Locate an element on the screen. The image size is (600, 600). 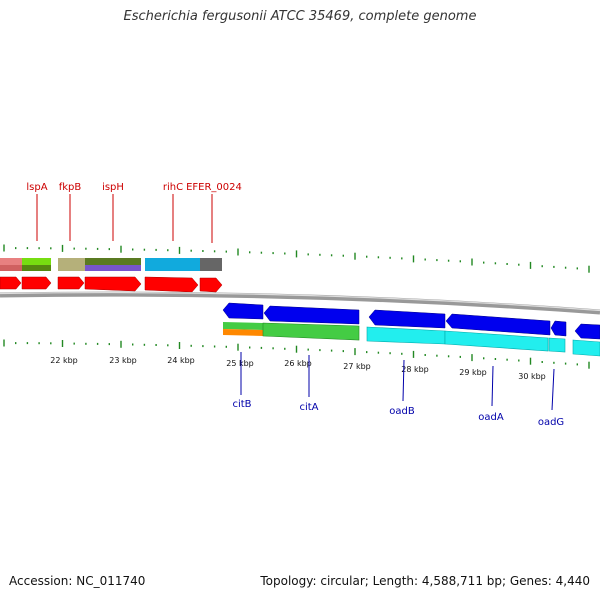
scale-label: 28 kbp is located at coordinates (415, 369).